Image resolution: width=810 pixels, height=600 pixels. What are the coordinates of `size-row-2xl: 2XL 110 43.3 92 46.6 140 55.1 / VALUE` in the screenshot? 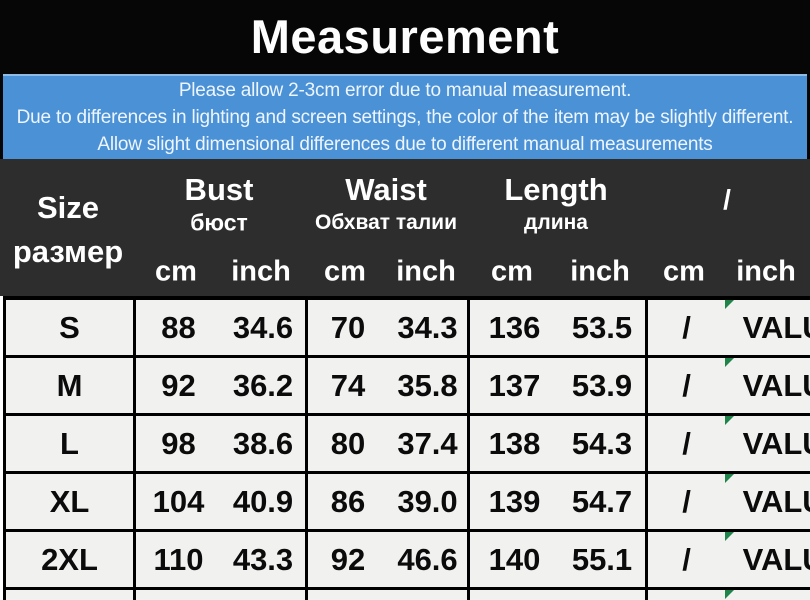 It's located at (408, 561).